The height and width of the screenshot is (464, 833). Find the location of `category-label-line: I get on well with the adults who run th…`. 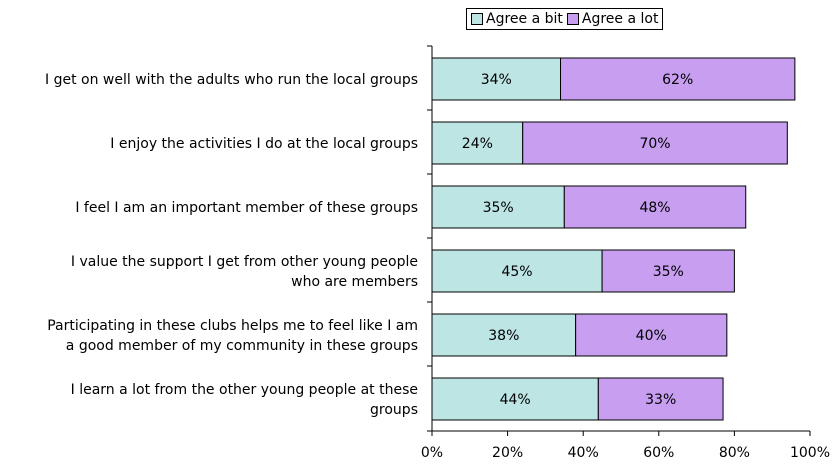

category-label-line: I get on well with the adults who run th… is located at coordinates (231, 80).